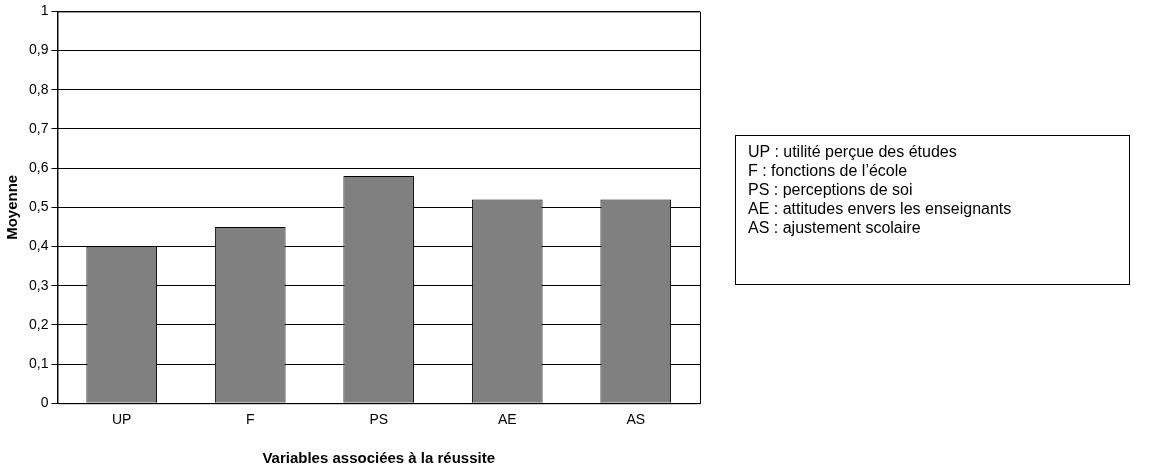  What do you see at coordinates (38, 284) in the screenshot?
I see `y-tick-label: 0,3` at bounding box center [38, 284].